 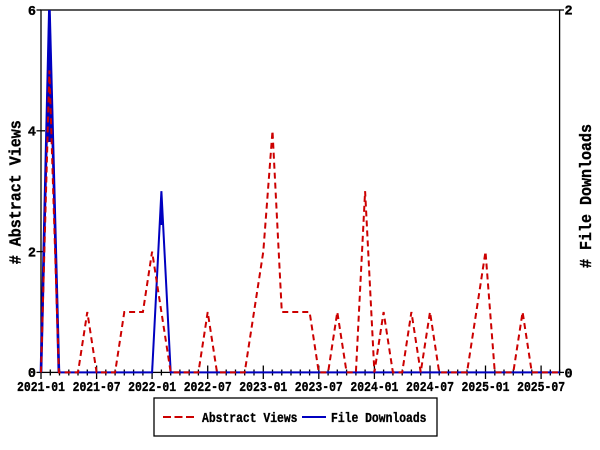 What do you see at coordinates (208, 388) in the screenshot?
I see `svg-text: 2022-07` at bounding box center [208, 388].